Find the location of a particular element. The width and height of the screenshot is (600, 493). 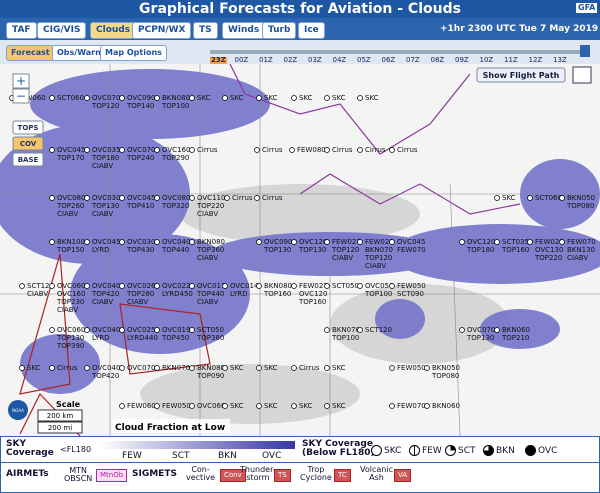

zoom-in: + is located at coordinates (21, 81).